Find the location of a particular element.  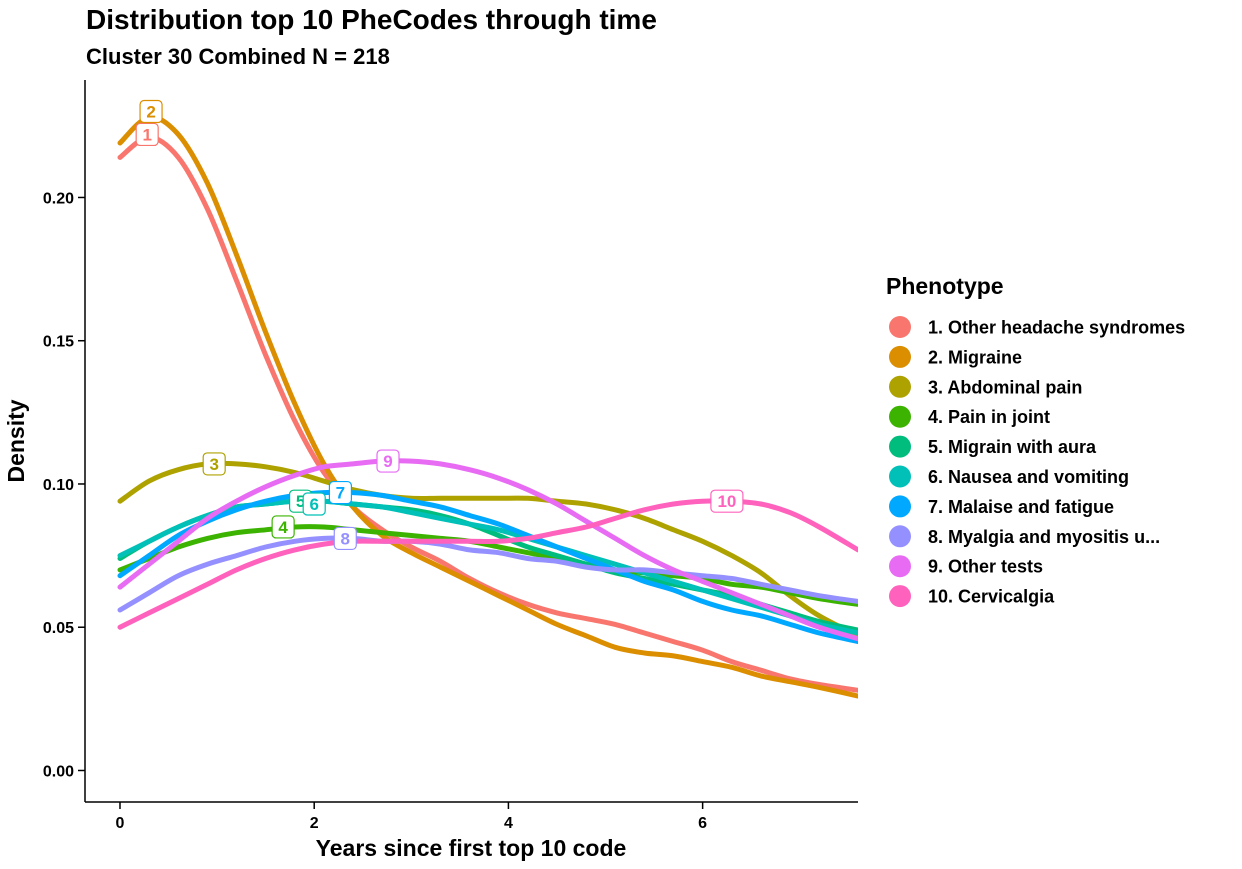

series-label-10: 10 is located at coordinates (727, 501).